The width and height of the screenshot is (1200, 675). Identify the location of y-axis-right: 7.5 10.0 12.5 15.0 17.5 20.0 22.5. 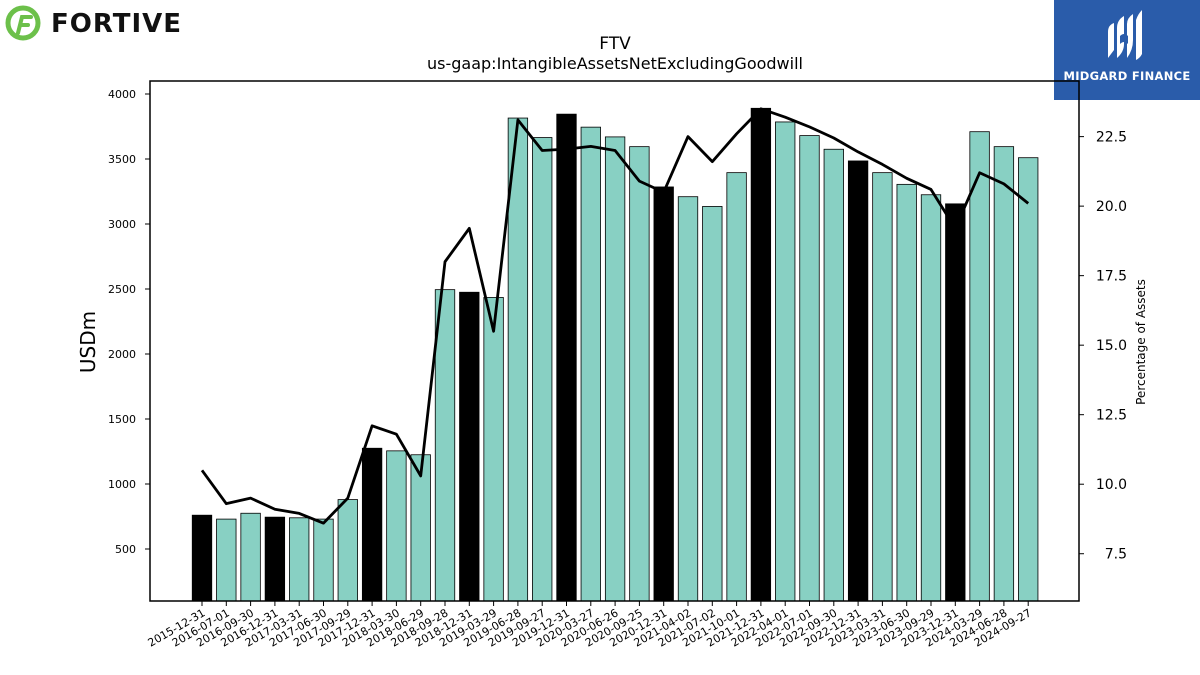
(1103, 346).